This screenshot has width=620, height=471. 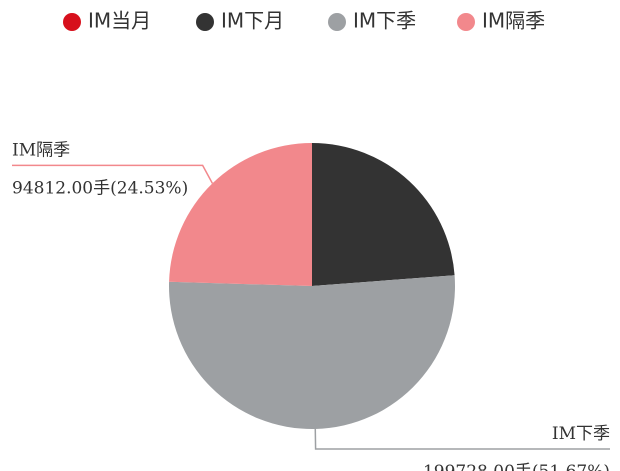 What do you see at coordinates (41, 150) in the screenshot?
I see `slice-name: IM隔季` at bounding box center [41, 150].